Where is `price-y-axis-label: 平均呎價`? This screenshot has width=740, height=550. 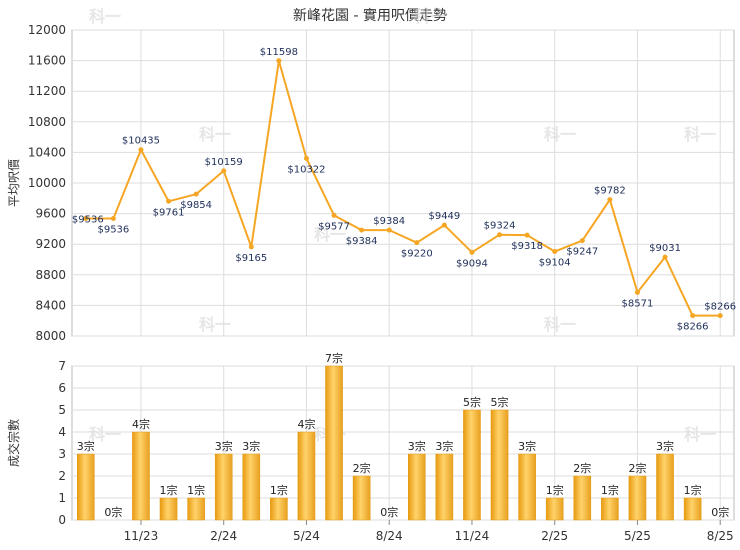
price-y-axis-label: 平均呎價 is located at coordinates (14, 183).